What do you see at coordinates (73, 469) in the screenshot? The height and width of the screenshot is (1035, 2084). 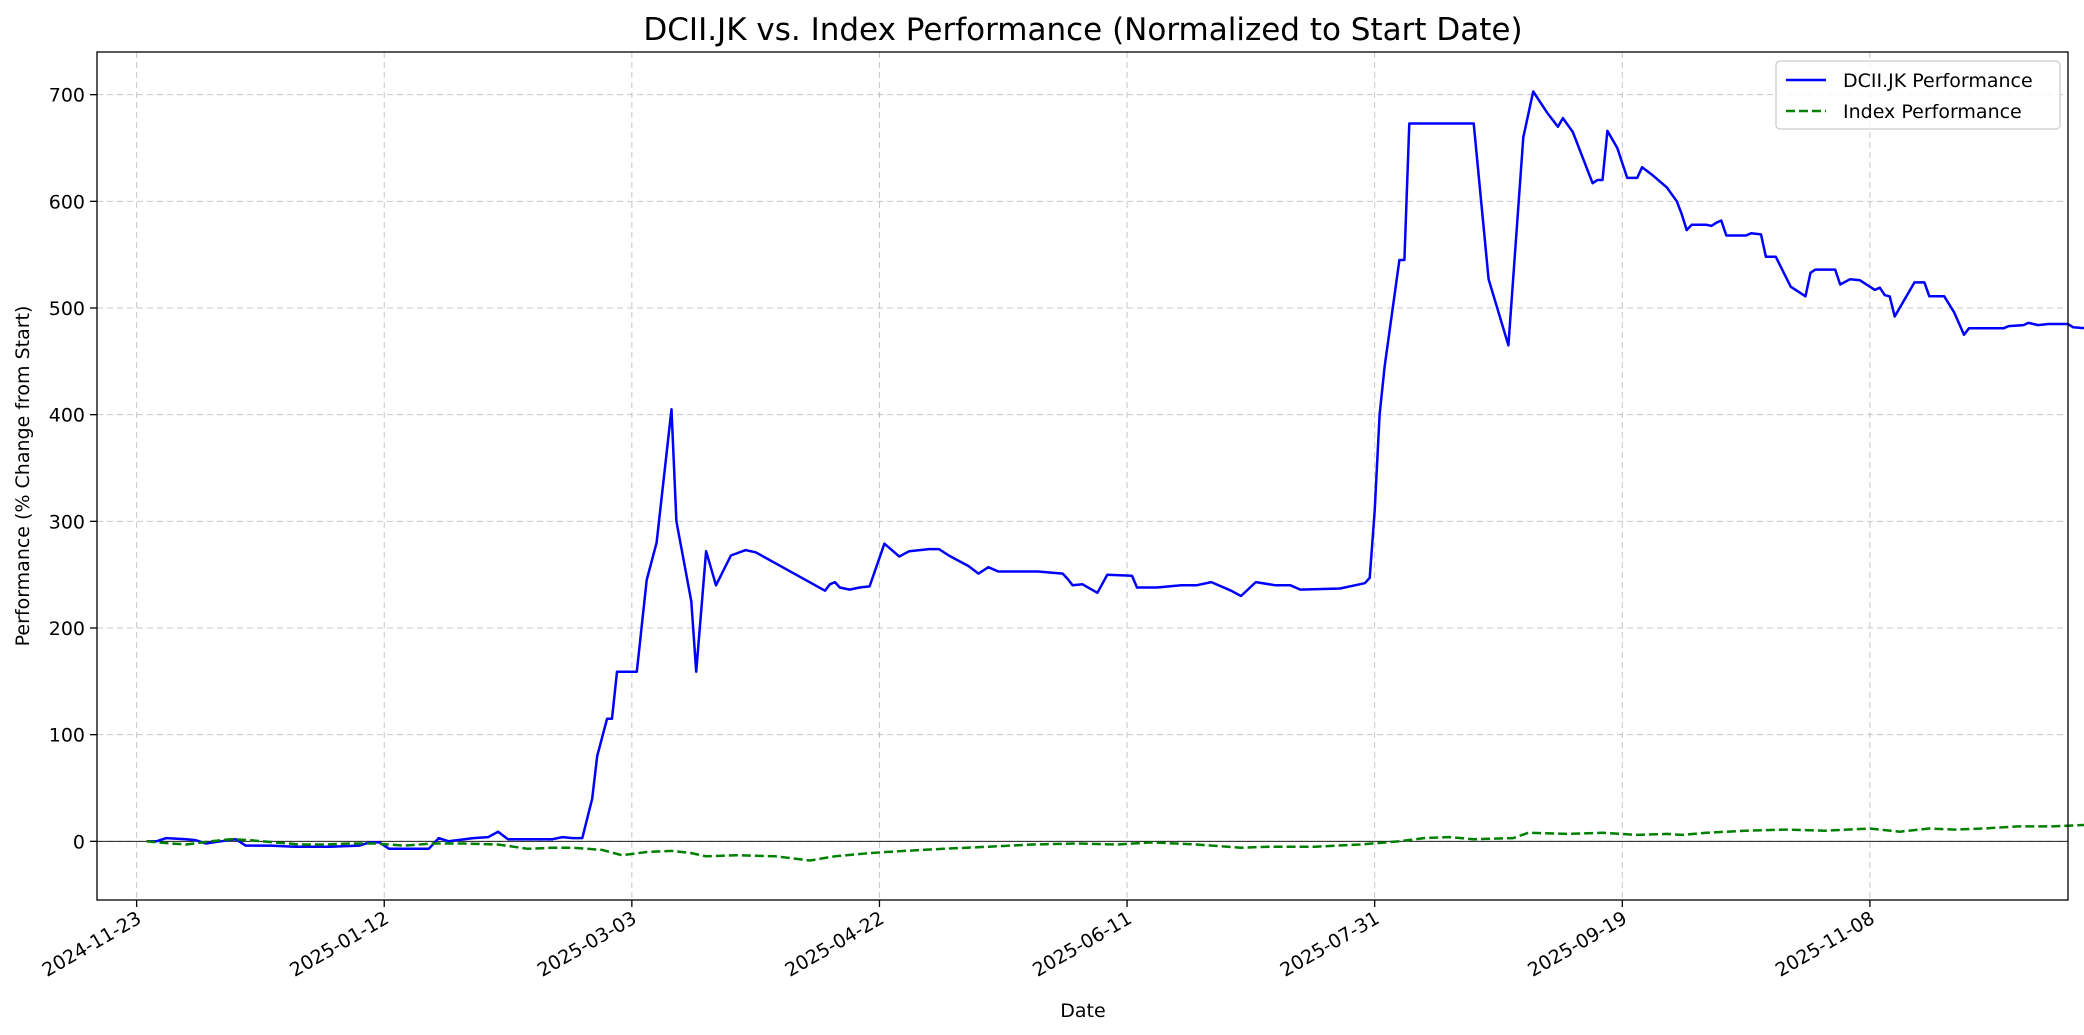 I see `y-axis: 0 100 200 300 400 500 600 700` at bounding box center [73, 469].